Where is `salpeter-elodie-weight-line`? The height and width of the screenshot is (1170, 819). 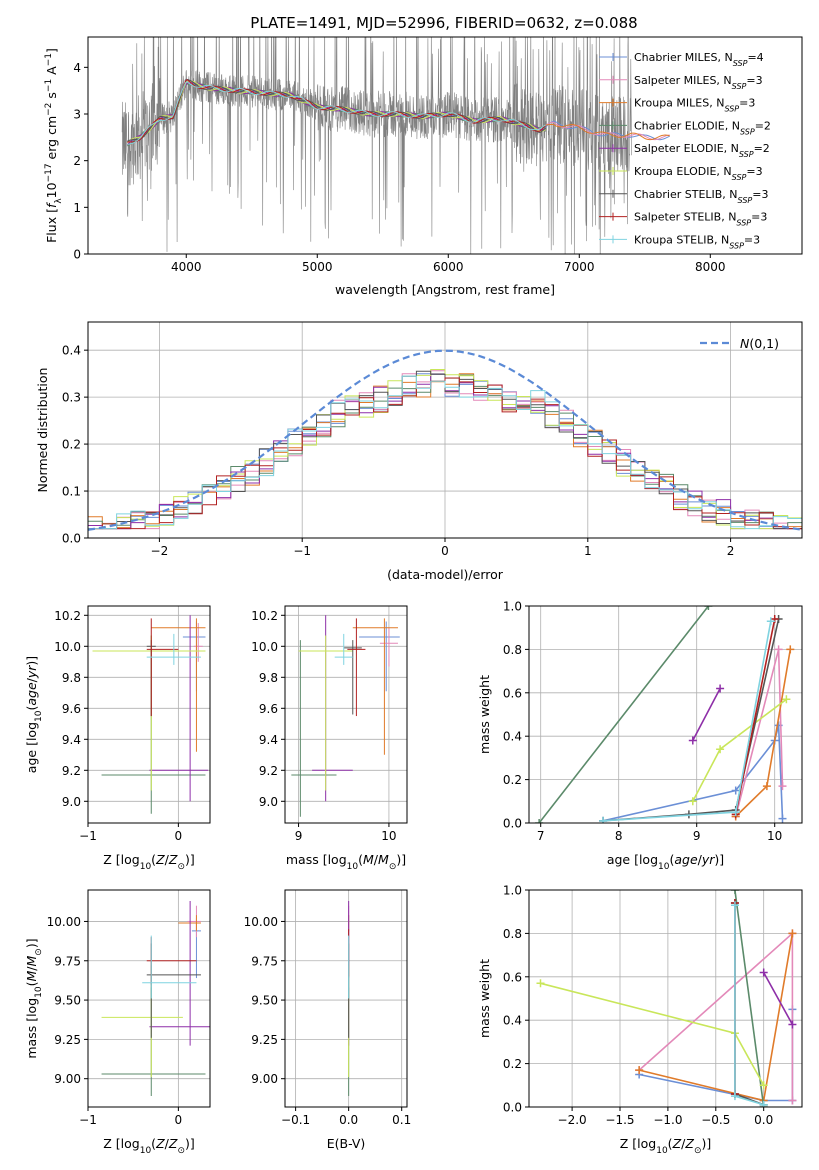 salpeter-elodie-weight-line is located at coordinates (778, 998).